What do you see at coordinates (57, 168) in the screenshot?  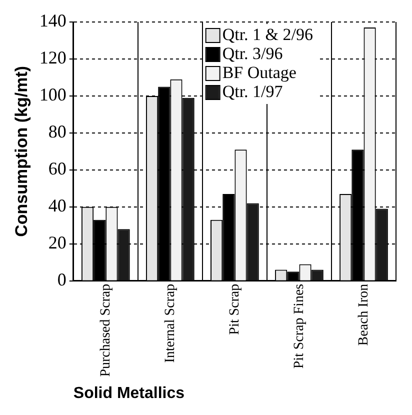 I see `y-tick-label: 60` at bounding box center [57, 168].